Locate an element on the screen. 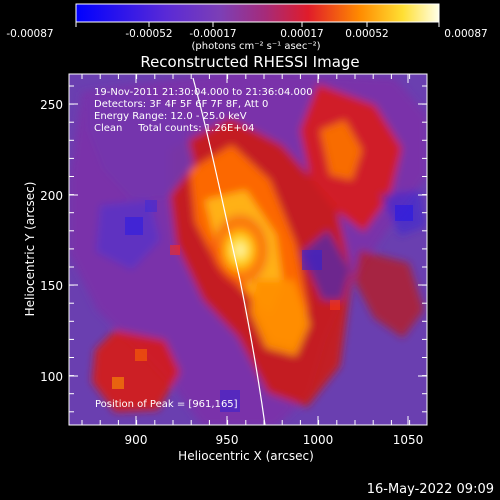 The height and width of the screenshot is (500, 500). footer-timestamp: 16-May-2022 09:09 is located at coordinates (430, 489).